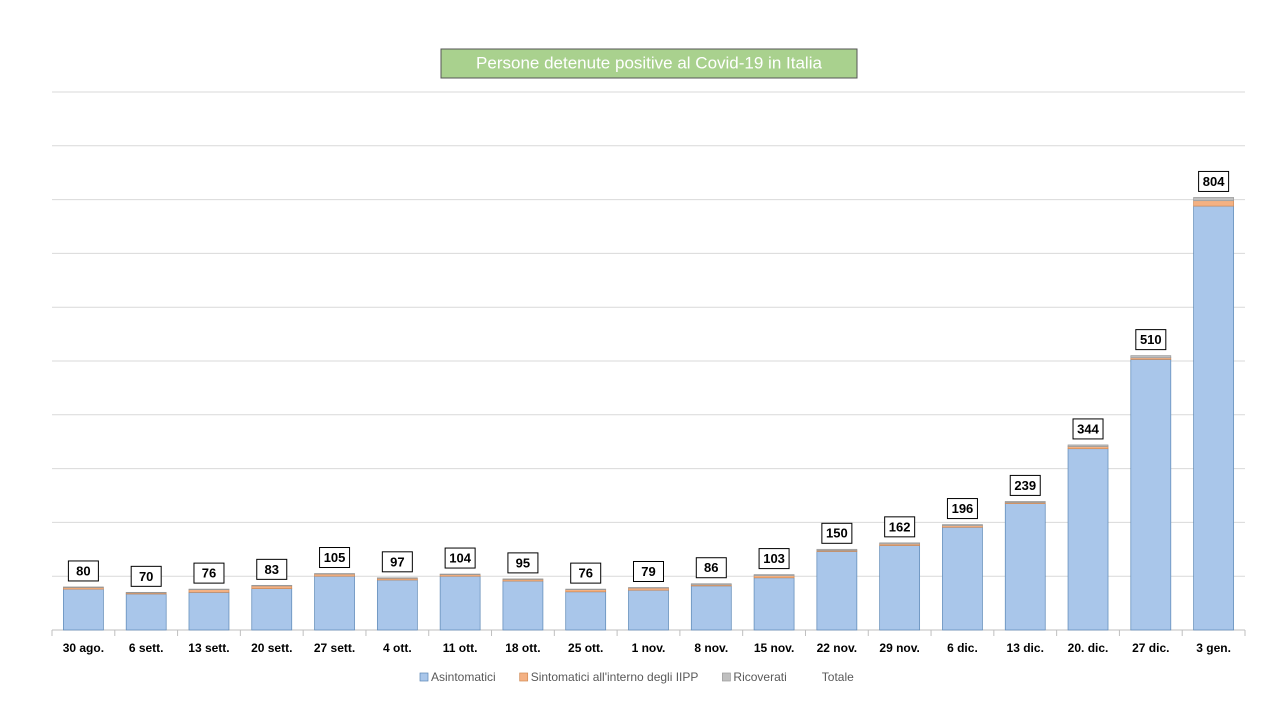 The width and height of the screenshot is (1280, 720). Describe the element at coordinates (1213, 648) in the screenshot. I see `x-tick-label: 3 gen.` at that location.